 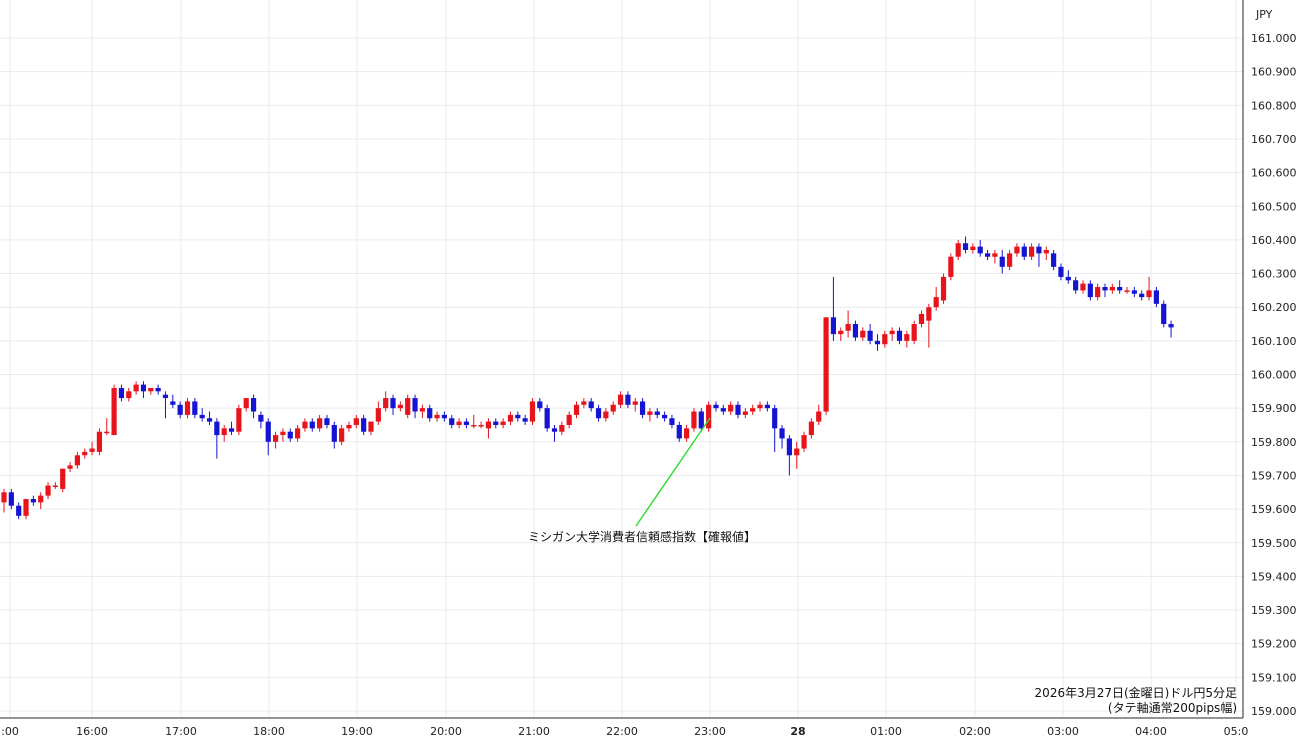 I want to click on price-tick-label: 160.000, so click(x=1274, y=375).